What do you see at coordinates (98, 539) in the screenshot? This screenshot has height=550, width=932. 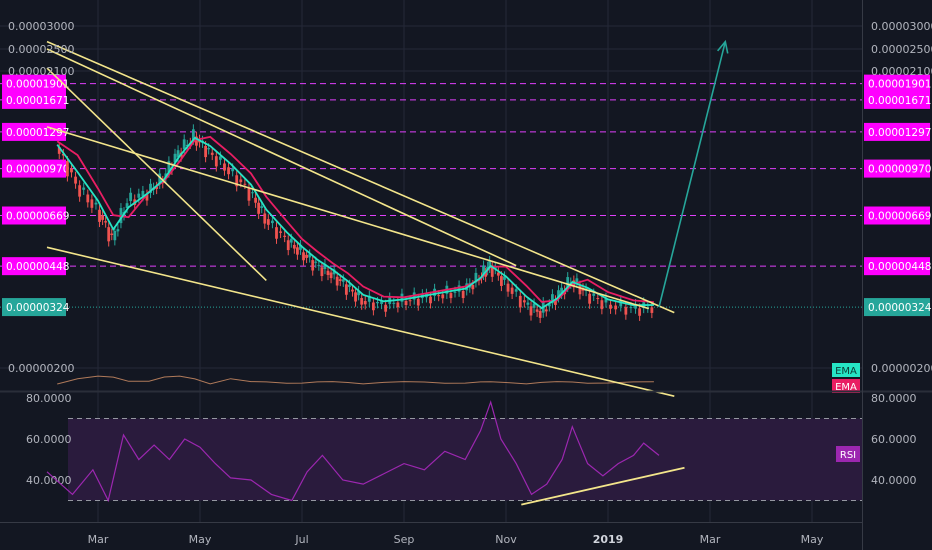 I see `x-tick-label: Mar` at bounding box center [98, 539].